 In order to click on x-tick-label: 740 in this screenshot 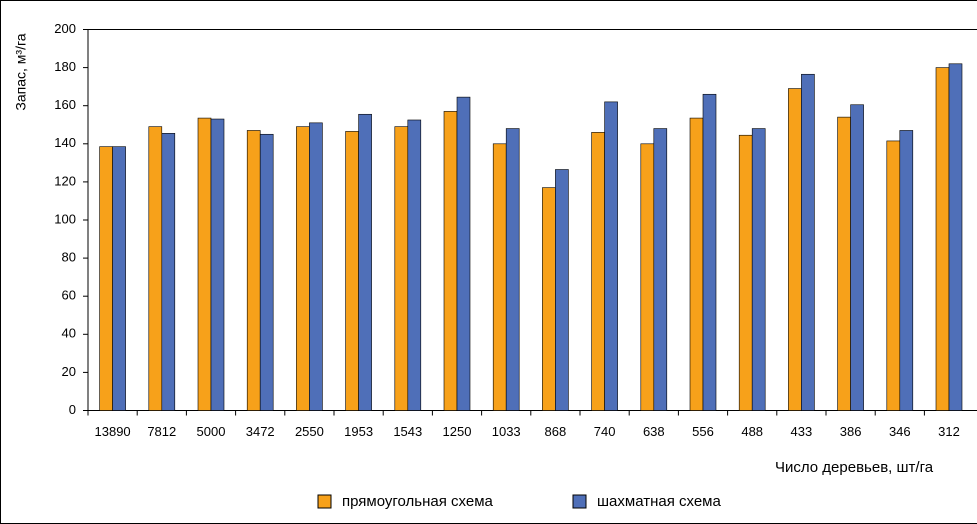, I will do `click(605, 431)`.